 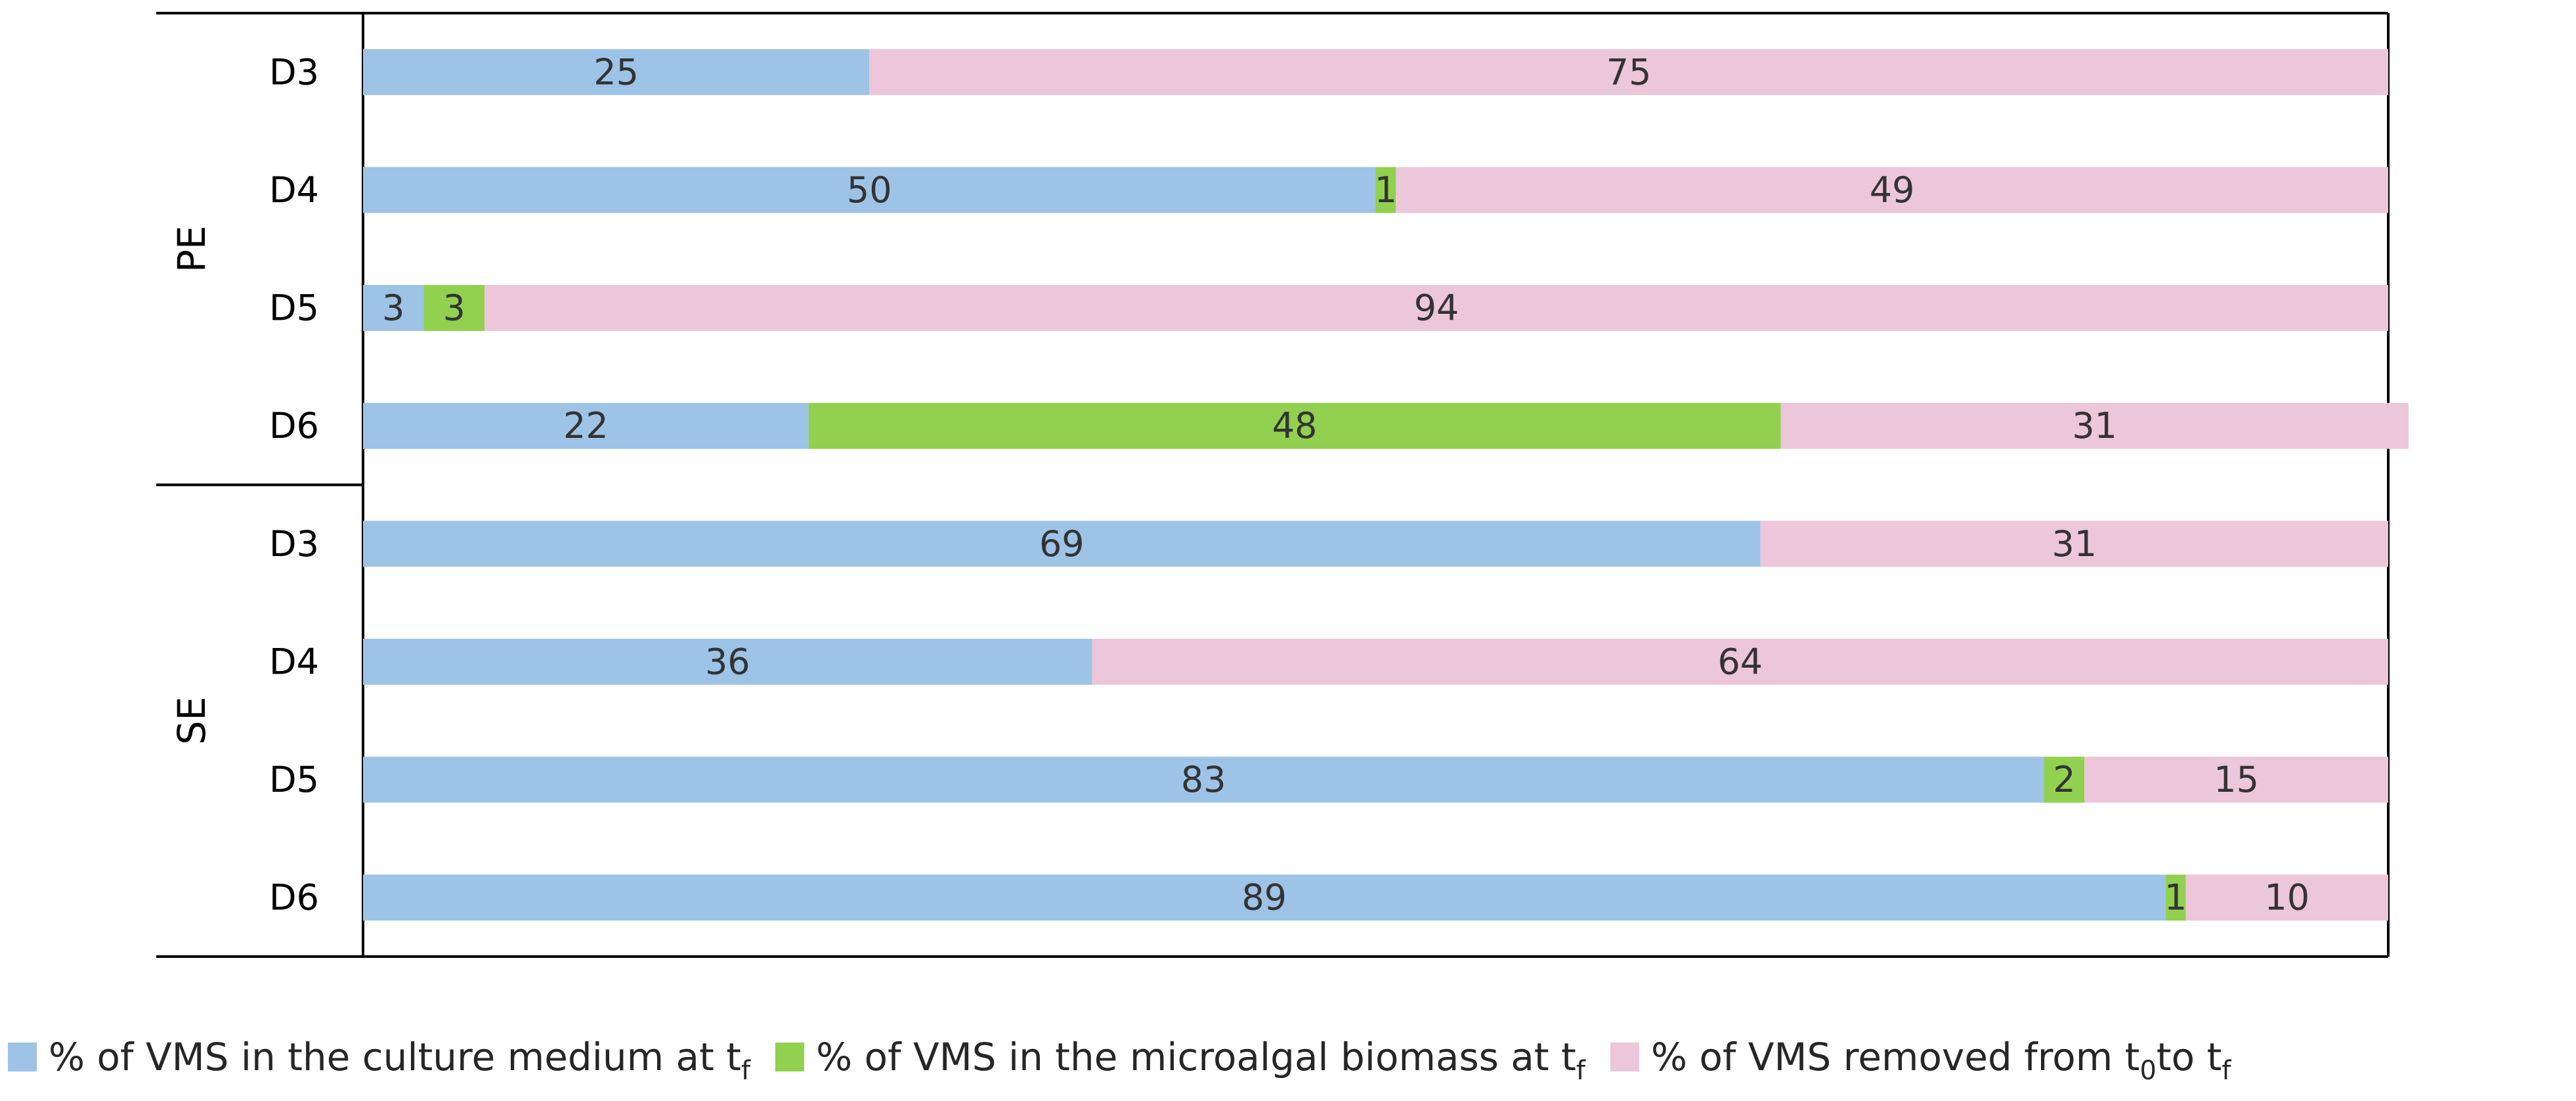 I want to click on data-label-pe-d4-series0: 50, so click(x=869, y=190).